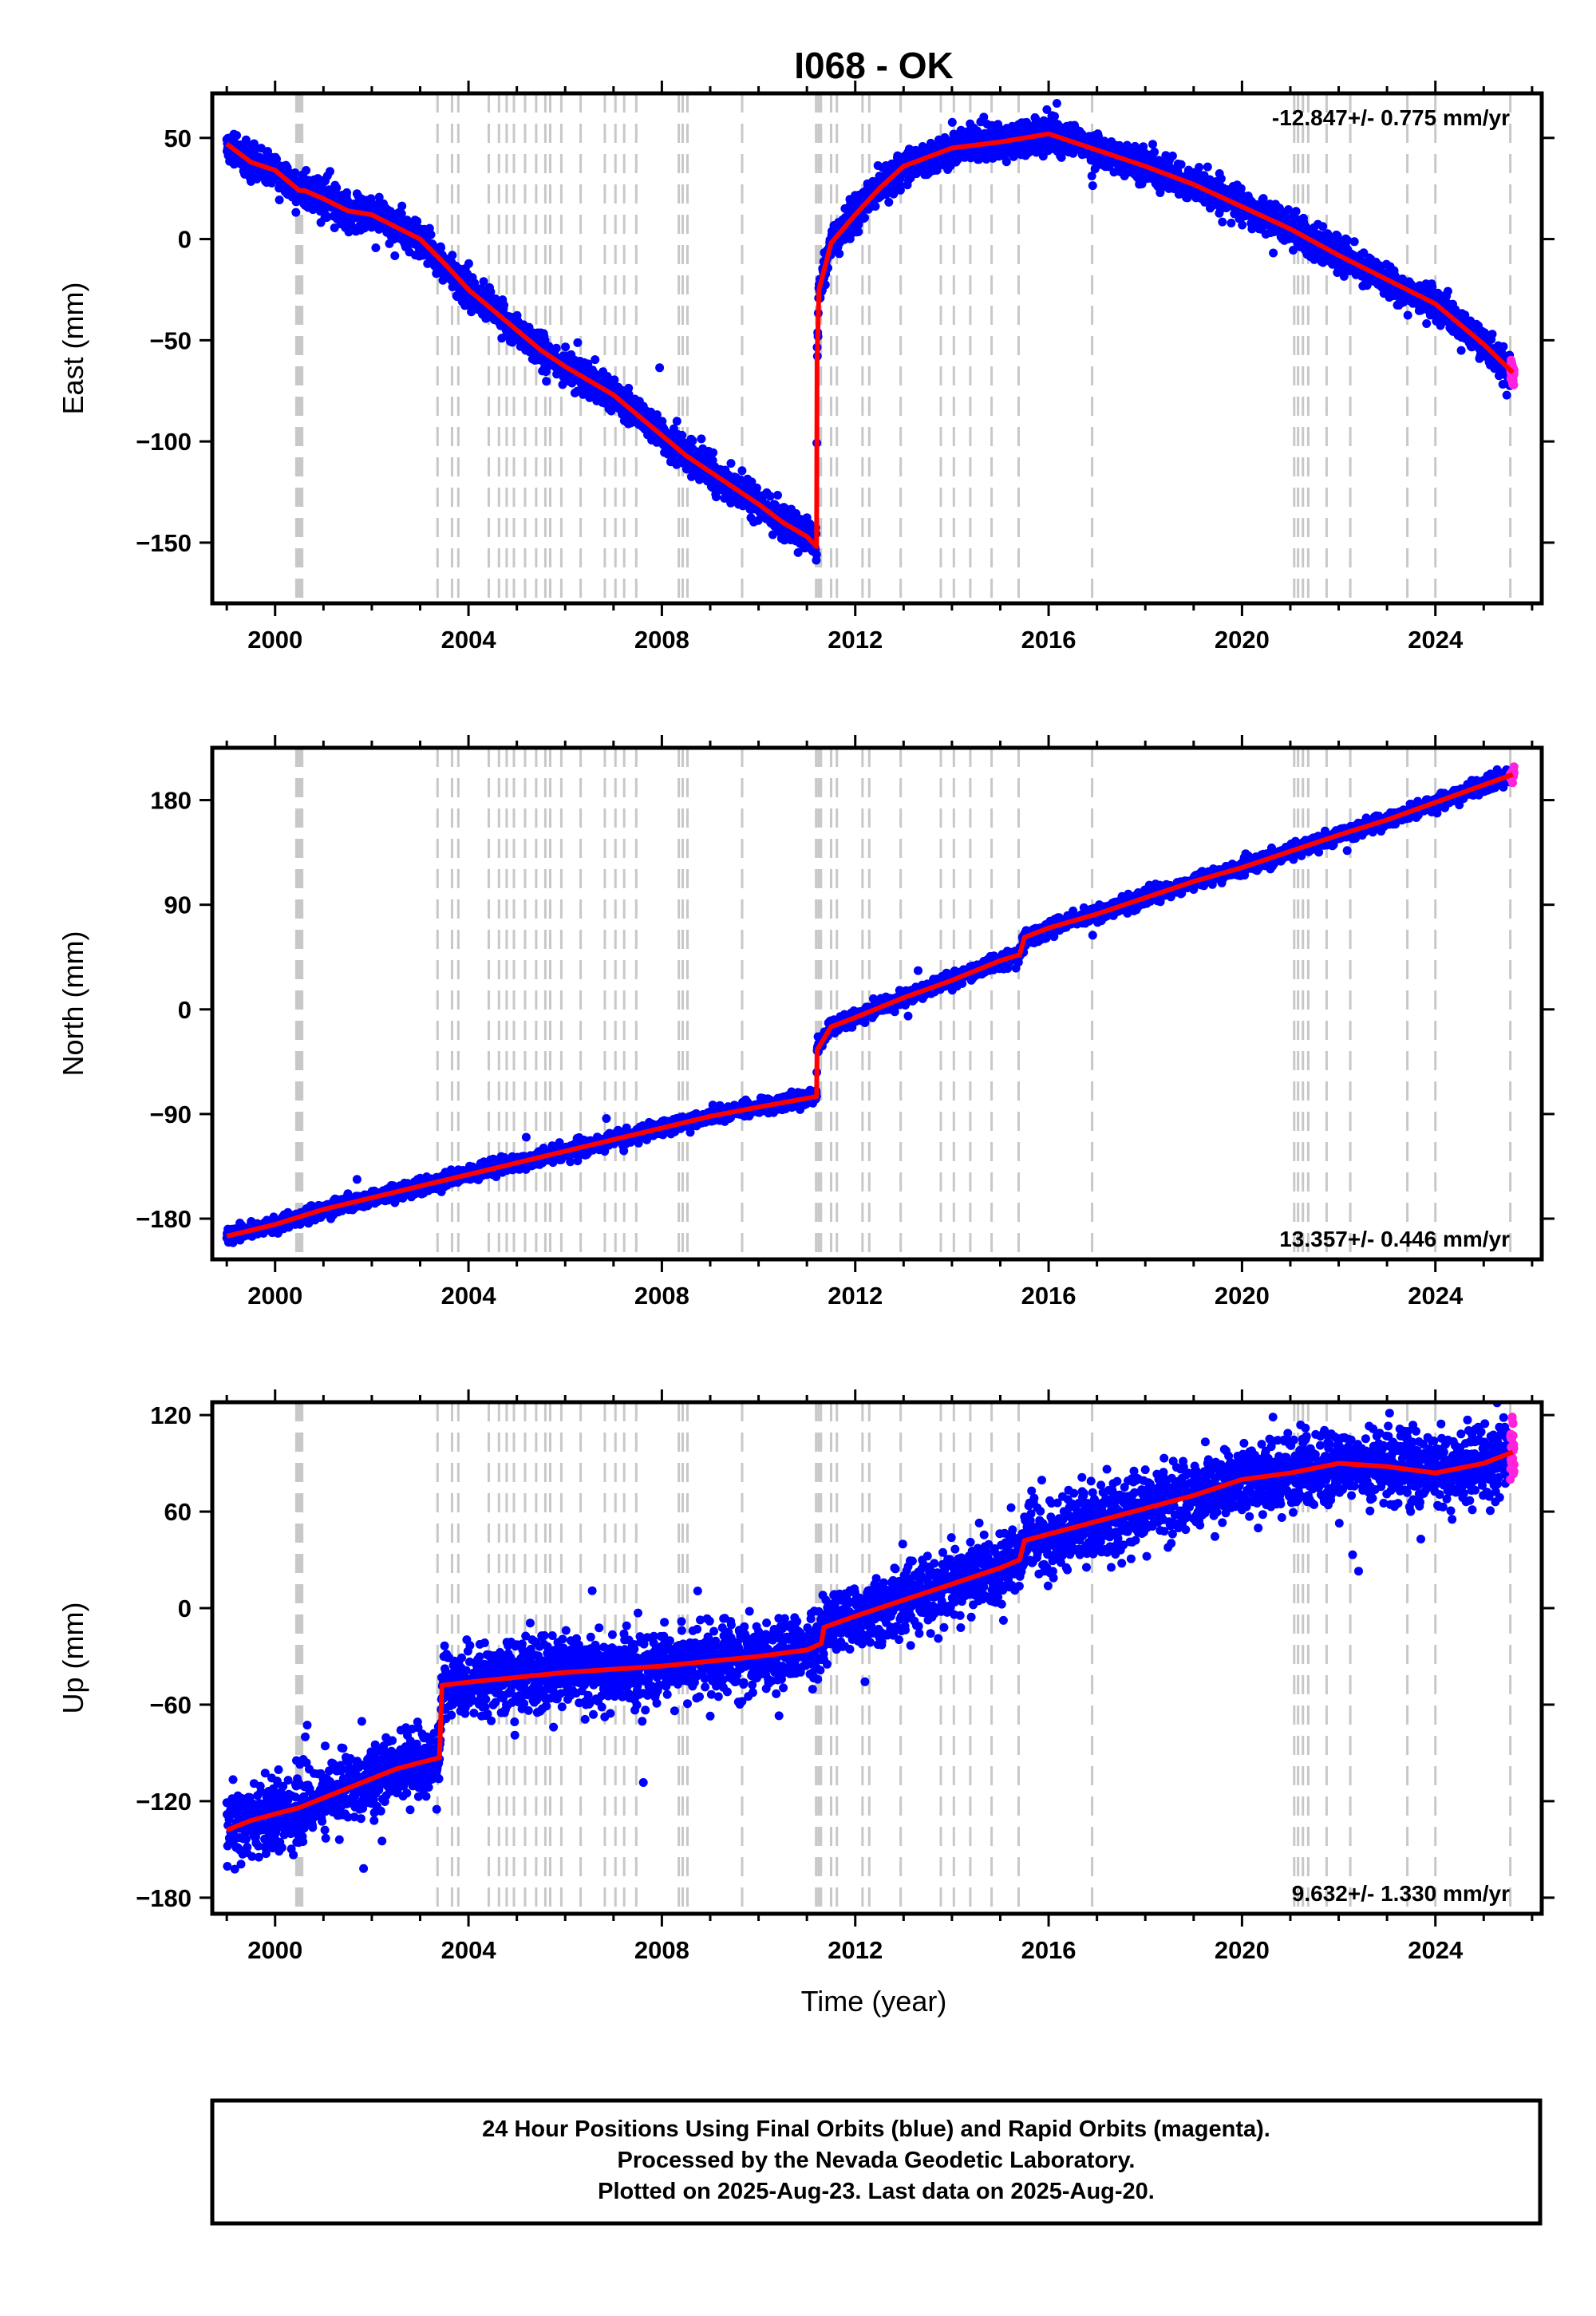  What do you see at coordinates (873, 65) in the screenshot?
I see `figure-title: I068 - OK` at bounding box center [873, 65].